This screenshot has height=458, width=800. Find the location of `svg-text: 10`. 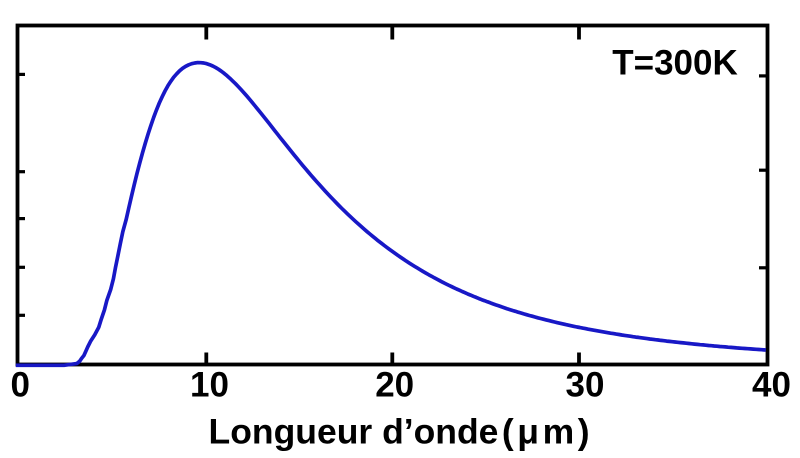

svg-text: 10 is located at coordinates (209, 385).